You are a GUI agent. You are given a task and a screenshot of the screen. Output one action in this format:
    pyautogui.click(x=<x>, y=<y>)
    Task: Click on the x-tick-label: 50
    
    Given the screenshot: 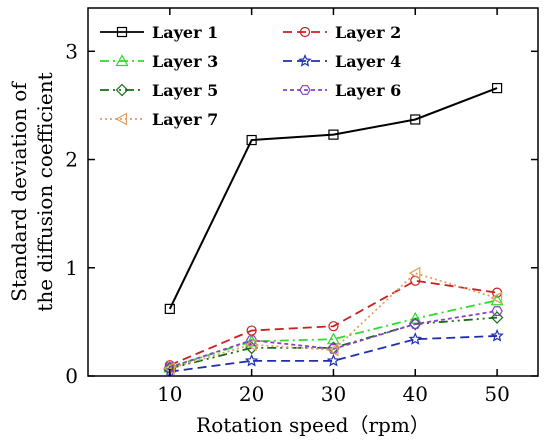 What is the action you would take?
    pyautogui.click(x=496, y=394)
    